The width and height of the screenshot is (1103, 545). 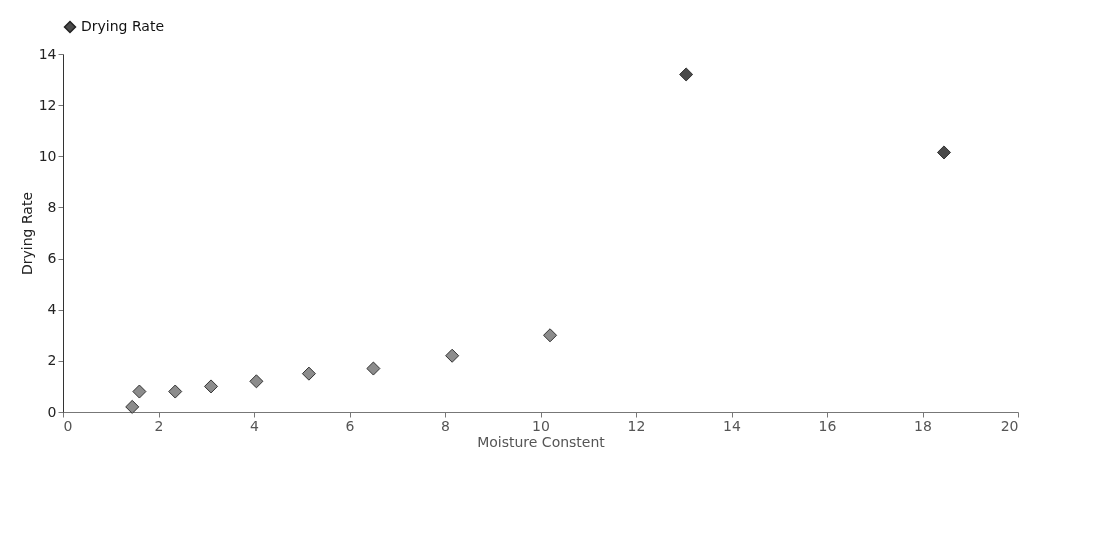 What do you see at coordinates (923, 425) in the screenshot?
I see `x-tick-label: 18` at bounding box center [923, 425].